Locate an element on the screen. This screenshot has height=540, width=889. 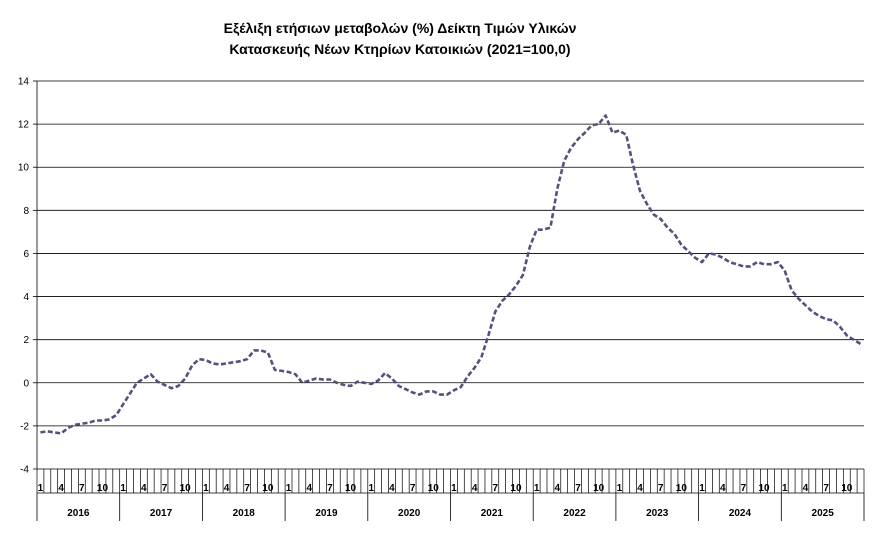
x-year-label: 2023 is located at coordinates (657, 513).